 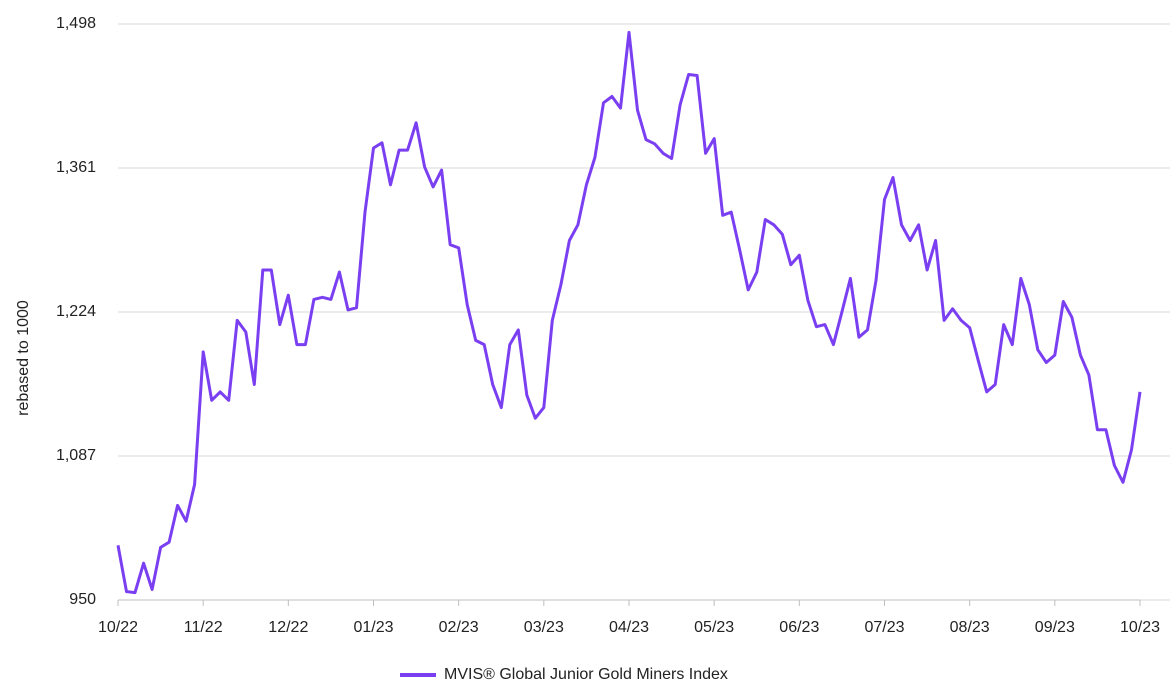 What do you see at coordinates (76, 167) in the screenshot?
I see `y-tick-label: 1,361` at bounding box center [76, 167].